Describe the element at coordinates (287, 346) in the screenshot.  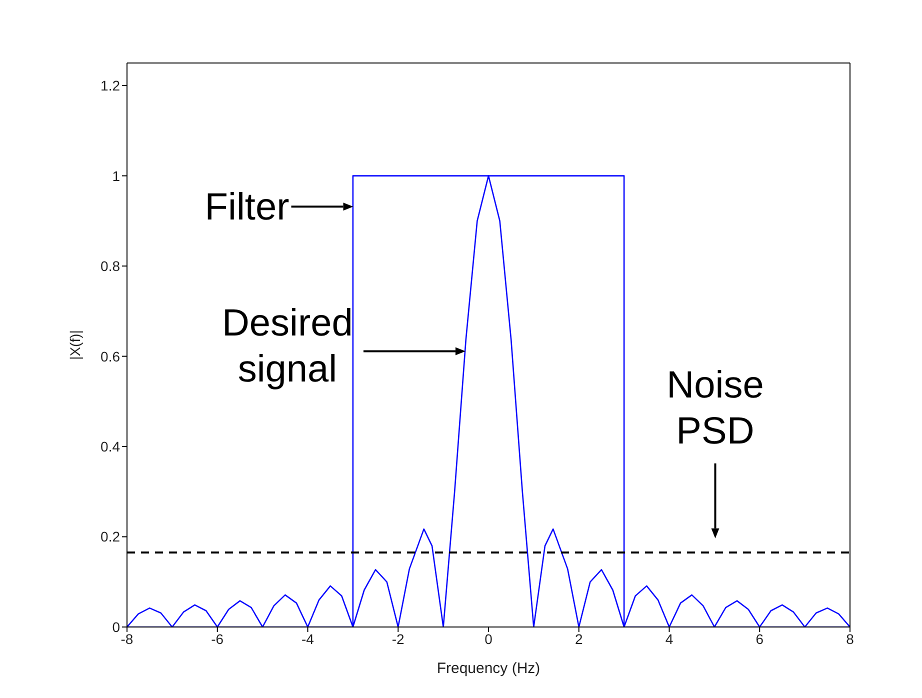
I see `annotation: Desired signal` at that location.